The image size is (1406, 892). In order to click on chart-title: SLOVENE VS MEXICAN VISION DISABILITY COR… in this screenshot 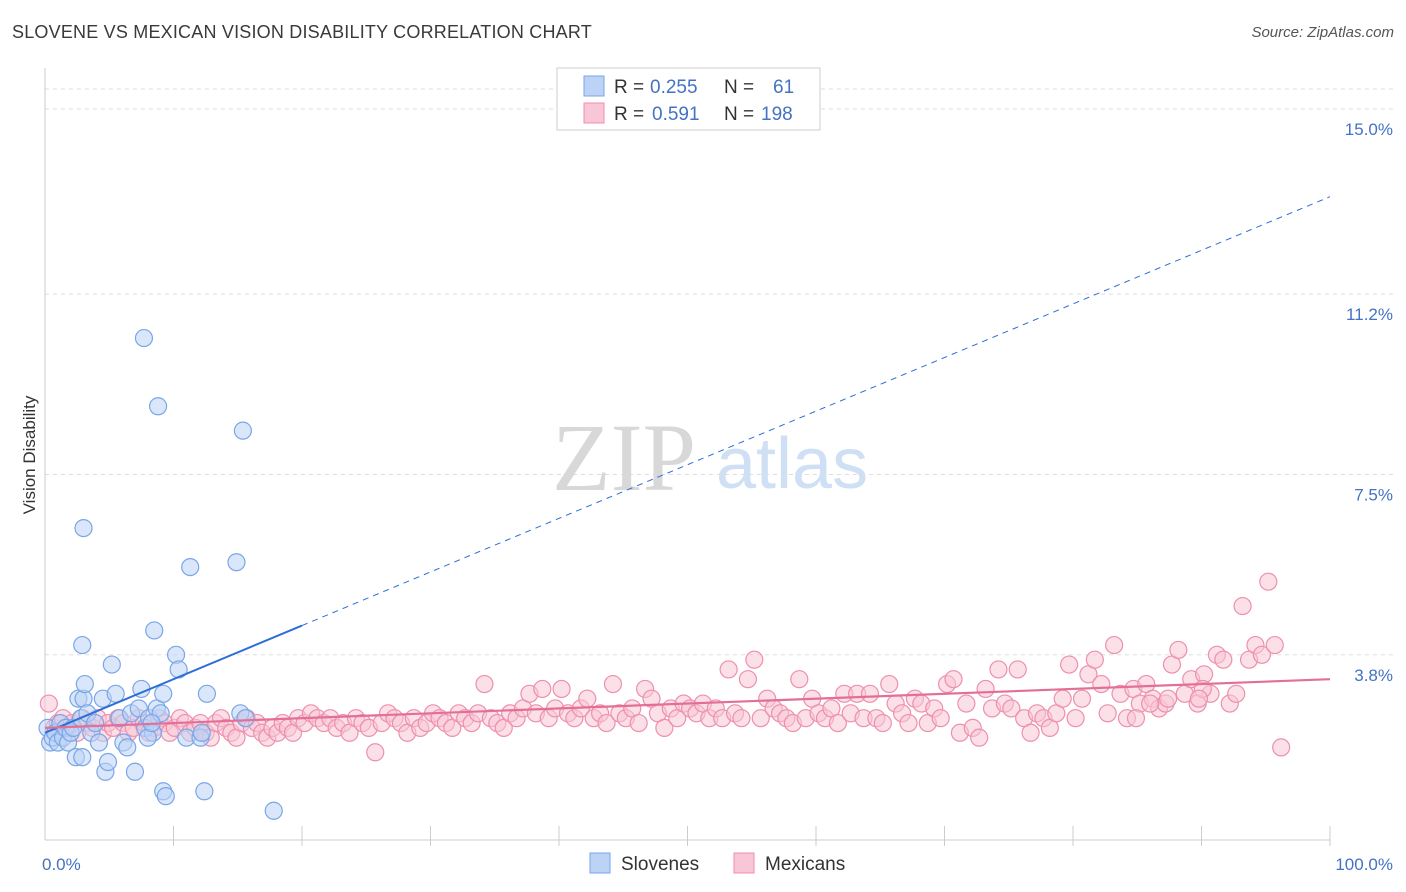, I will do `click(302, 32)`.